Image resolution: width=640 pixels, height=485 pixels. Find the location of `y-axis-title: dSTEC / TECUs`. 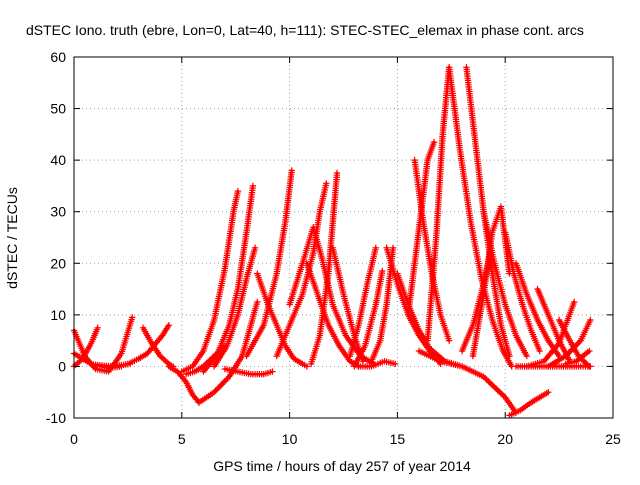

y-axis-title: dSTEC / TECUs is located at coordinates (12, 238).